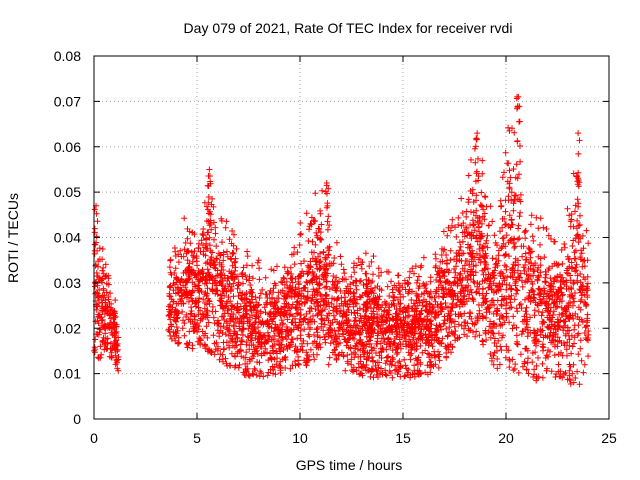  Describe the element at coordinates (67, 283) in the screenshot. I see `y-tick-label: 0.03` at that location.